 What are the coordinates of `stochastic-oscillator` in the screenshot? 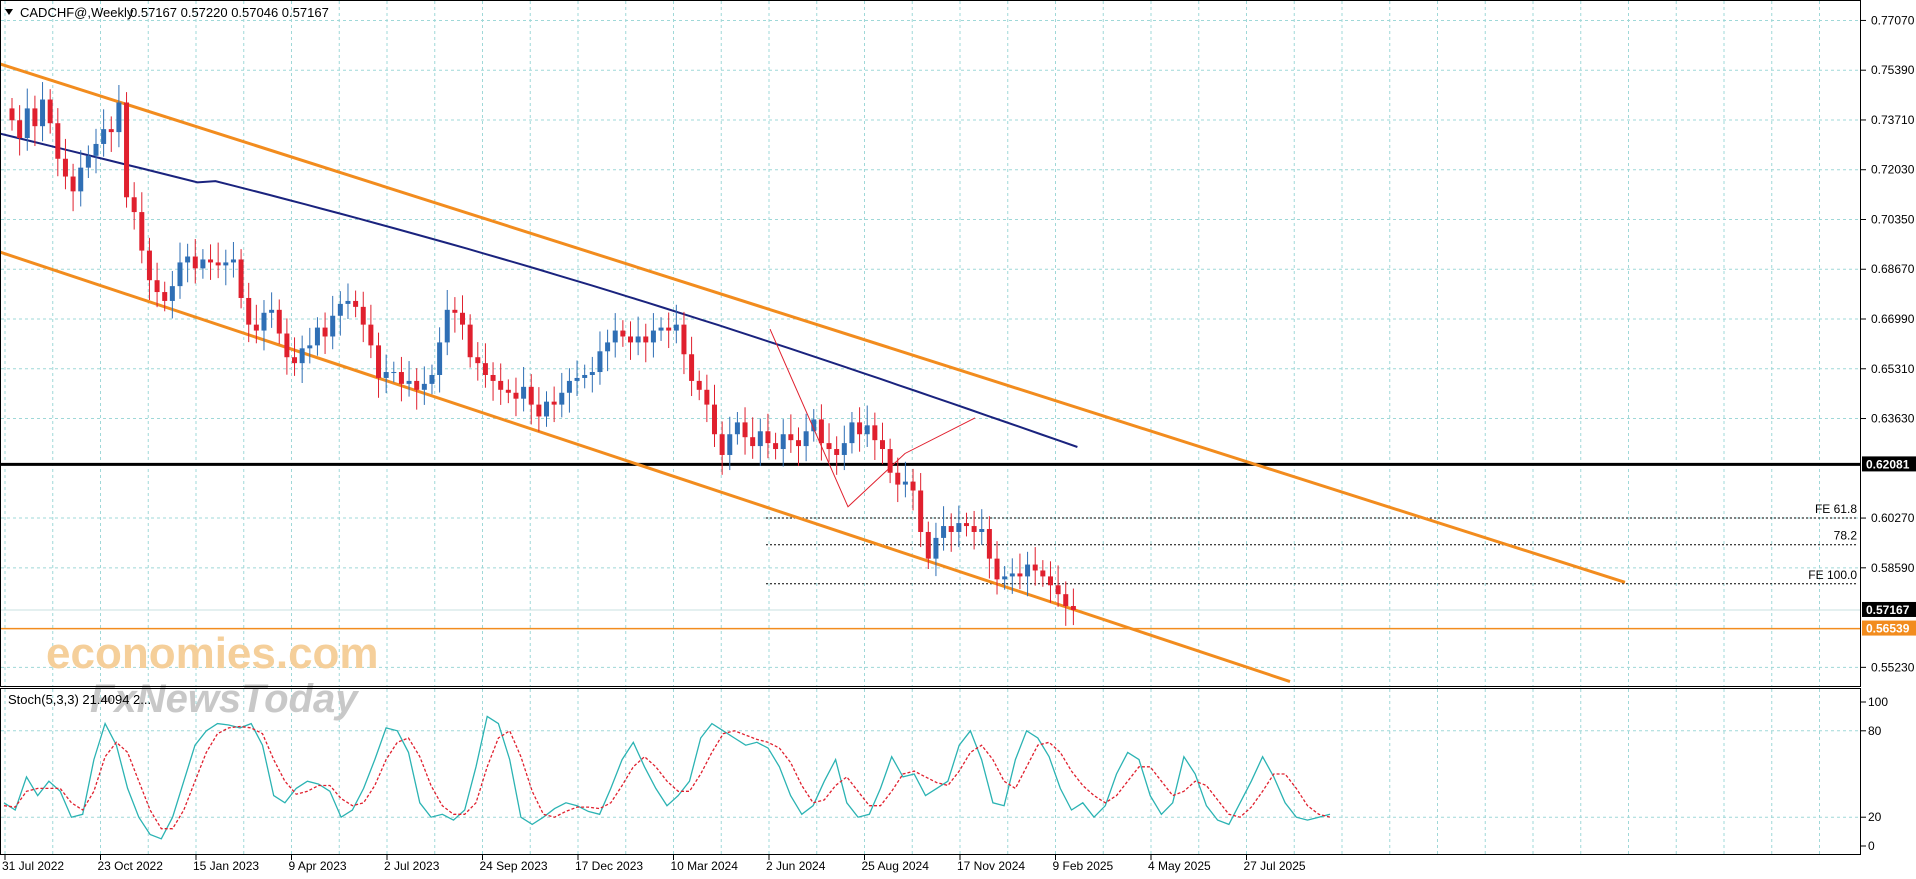 It's located at (667, 777).